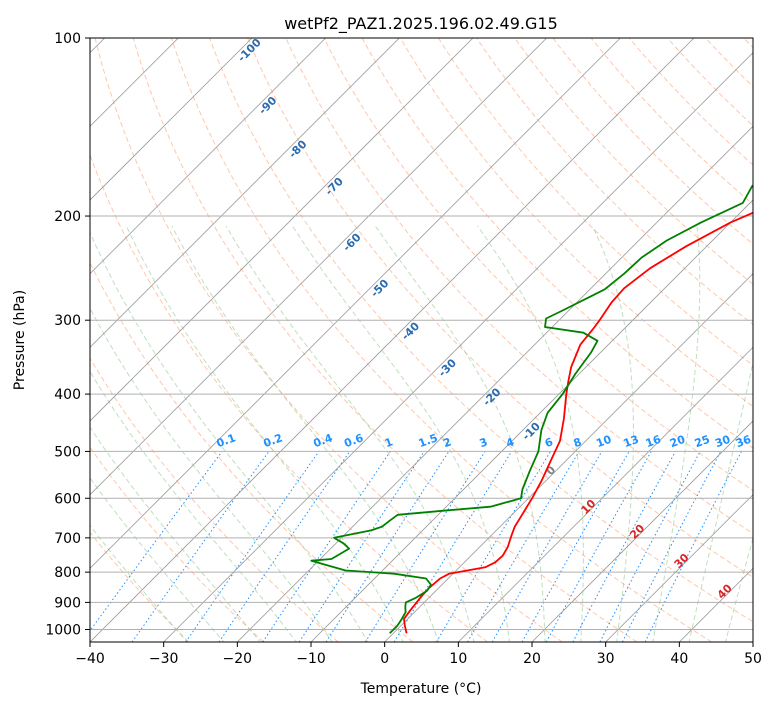 The image size is (775, 708). Describe the element at coordinates (67, 603) in the screenshot. I see `y-tick-label: 900` at that location.